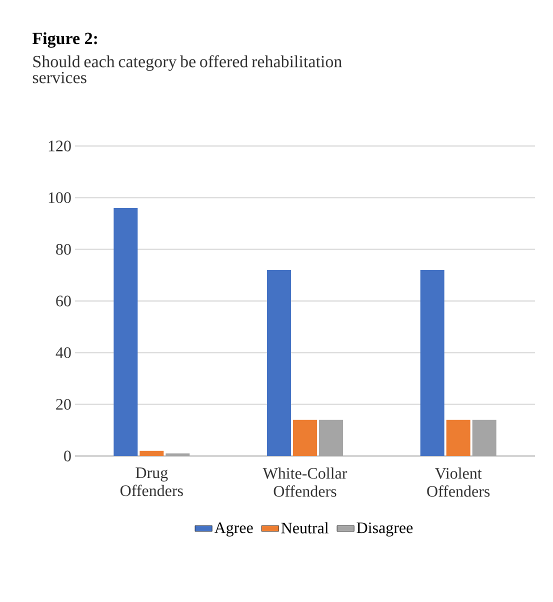 Image resolution: width=553 pixels, height=602 pixels. I want to click on y-tick-label: 80, so click(63, 249).